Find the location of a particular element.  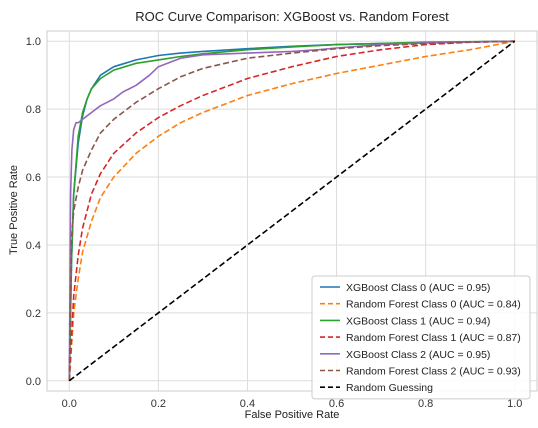

x-tick-label: 0.4 is located at coordinates (247, 404).